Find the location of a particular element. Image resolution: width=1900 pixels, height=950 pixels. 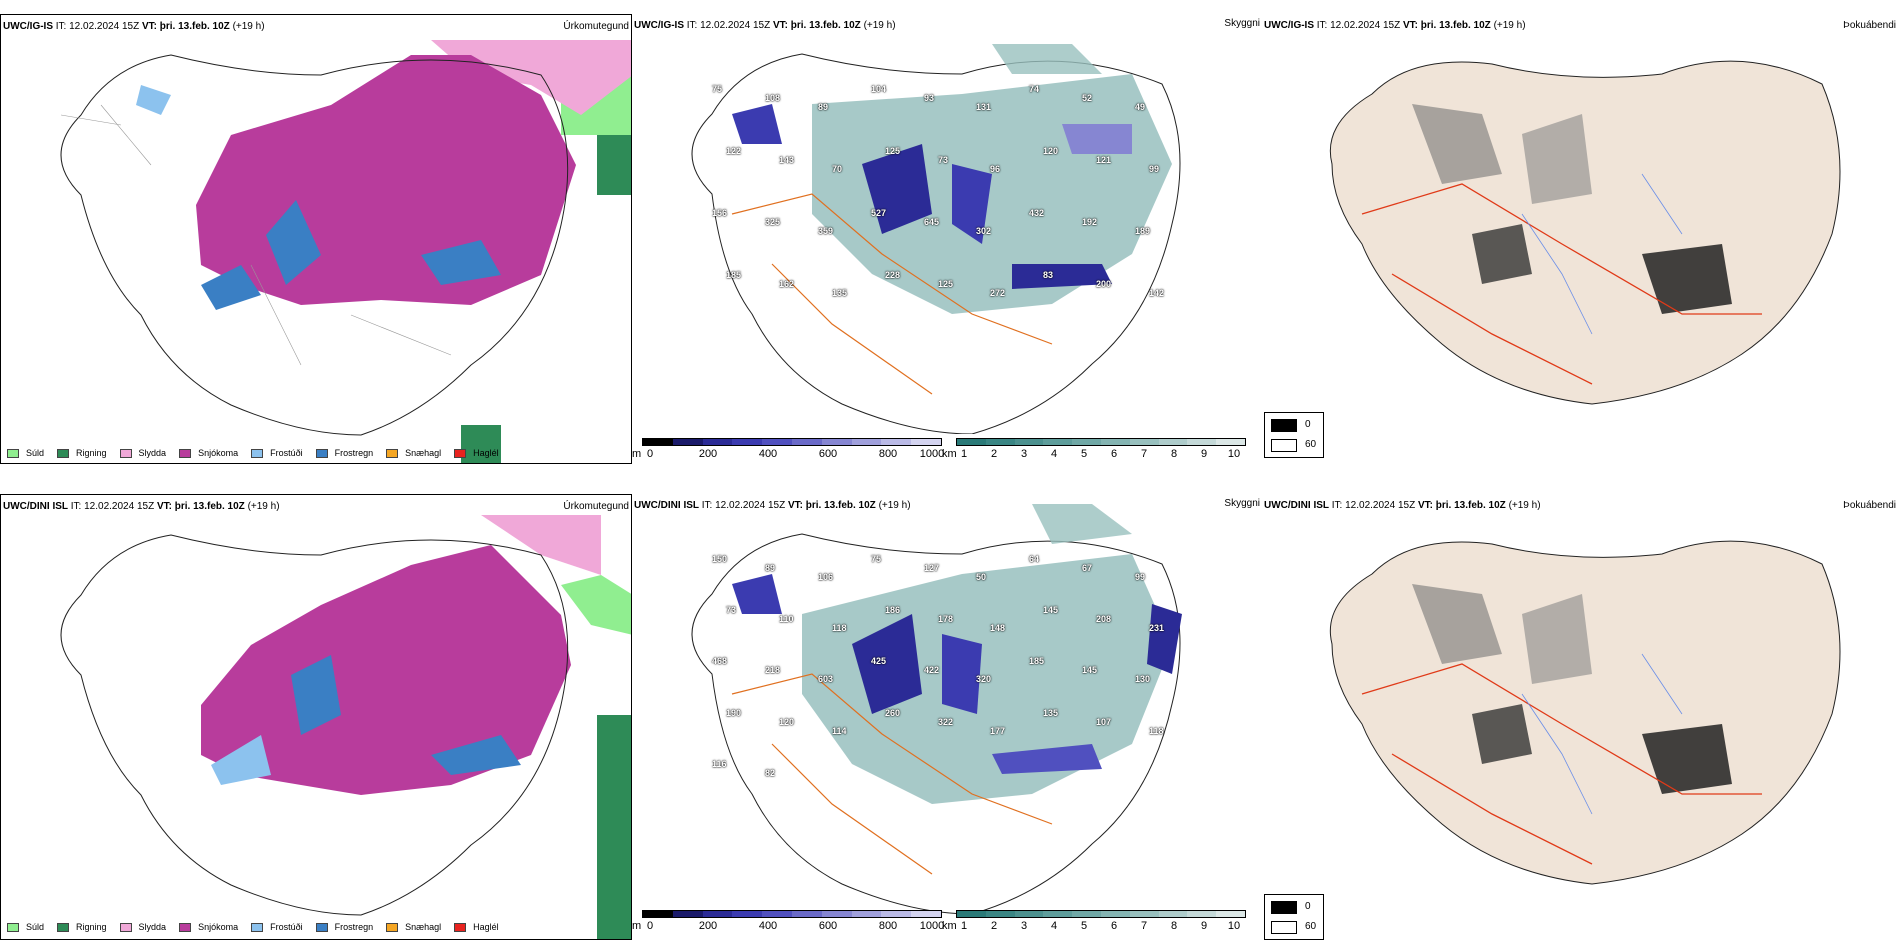

visibility-value-label: 64 is located at coordinates (1034, 559).